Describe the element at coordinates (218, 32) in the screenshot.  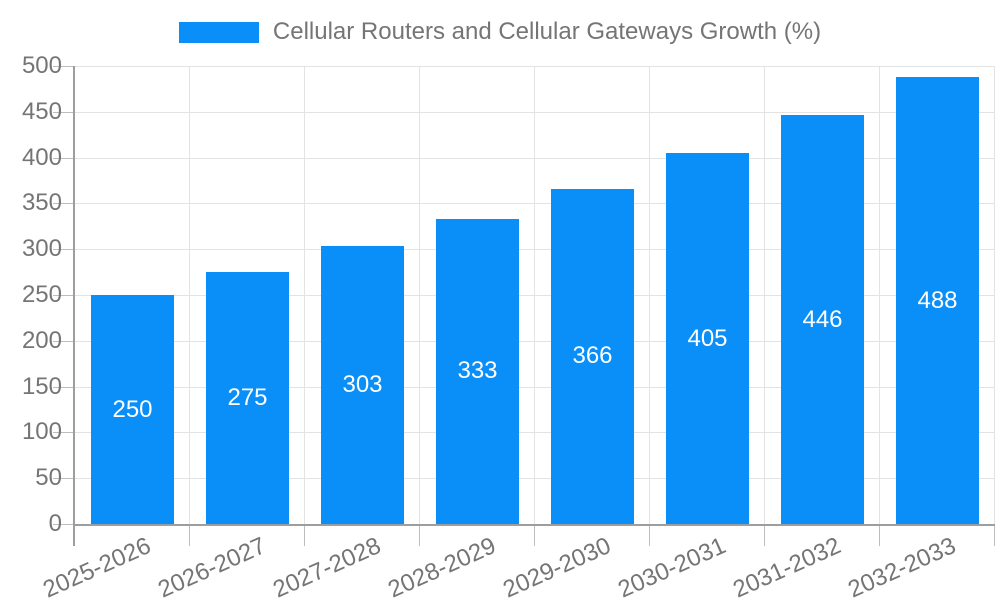
I see `legend-swatch-icon` at that location.